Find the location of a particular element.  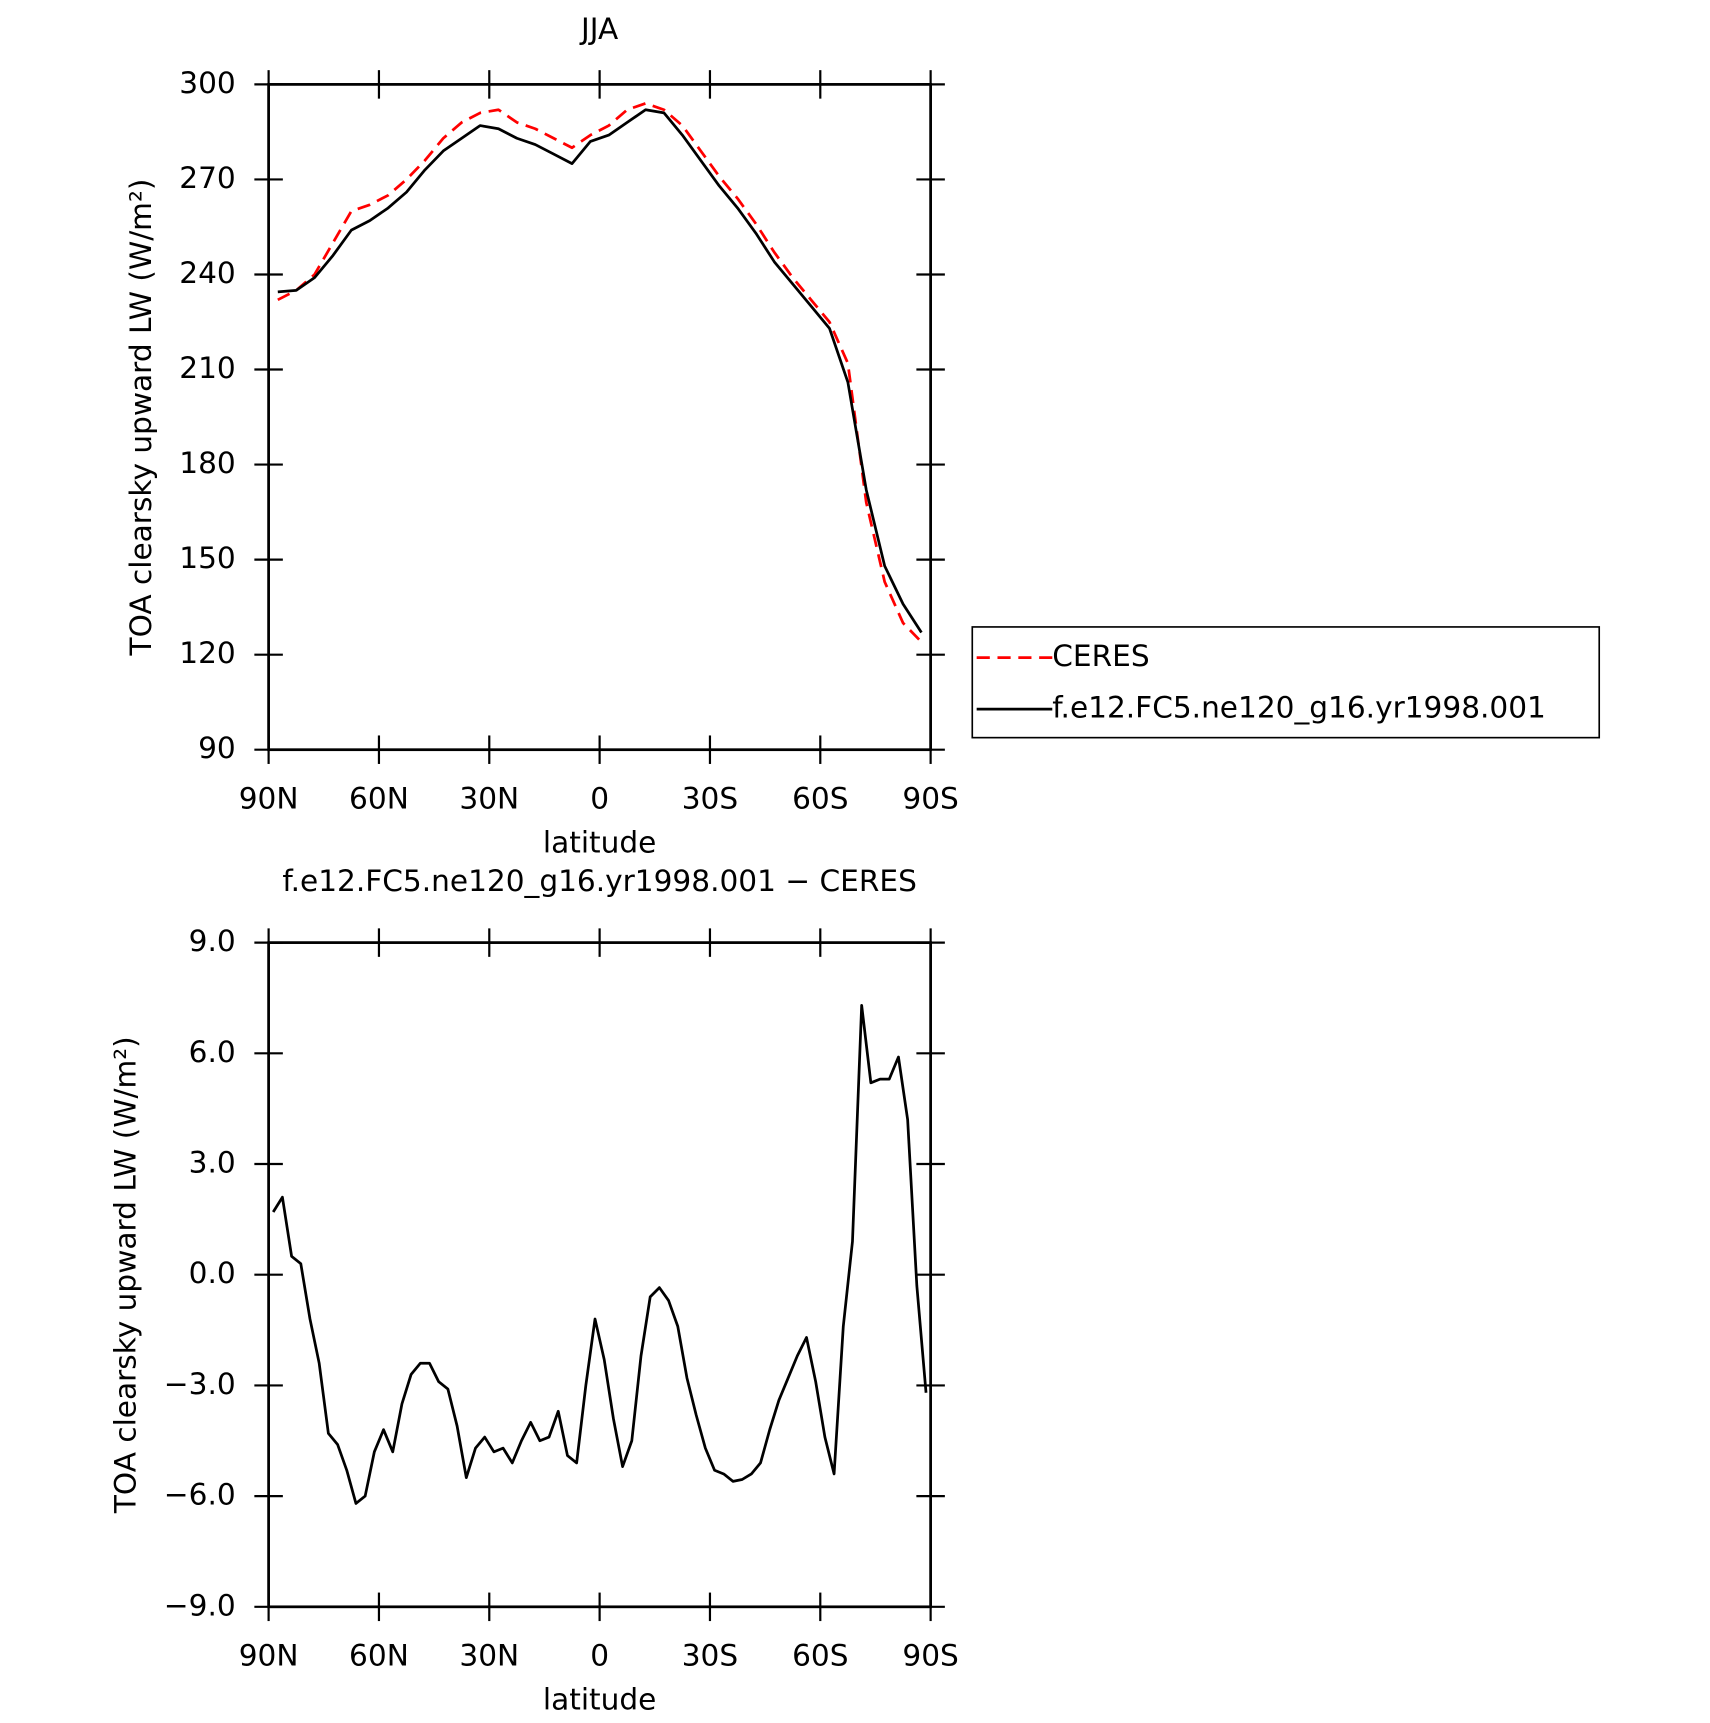

y-tick-label: −6.0 is located at coordinates (200, 1495).